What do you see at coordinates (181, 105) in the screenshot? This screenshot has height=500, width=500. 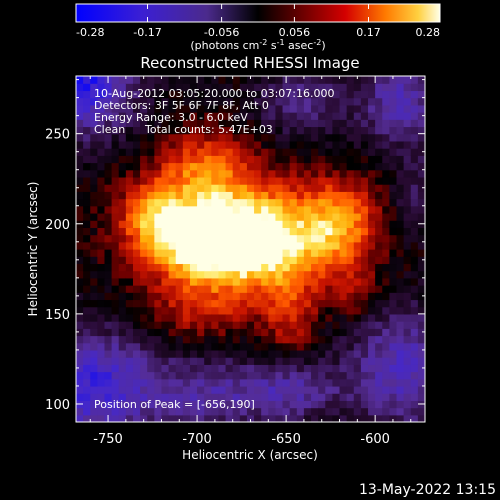 I see `annotation-detectors: Detectors: 3F 5F 6F 7F 8F, Att 0` at bounding box center [181, 105].